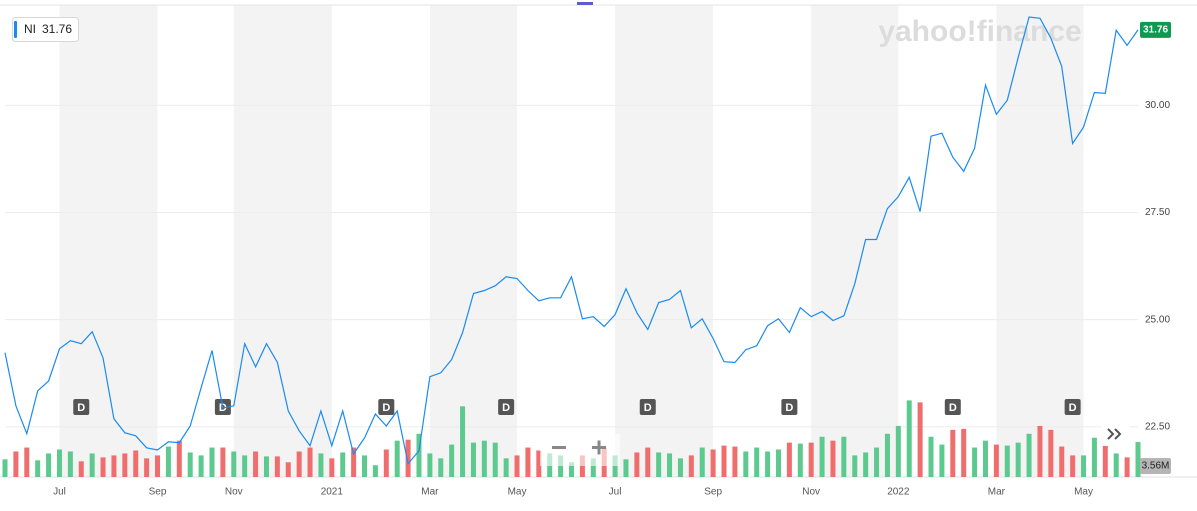 The height and width of the screenshot is (511, 1197). I want to click on legend-box, so click(45, 29).